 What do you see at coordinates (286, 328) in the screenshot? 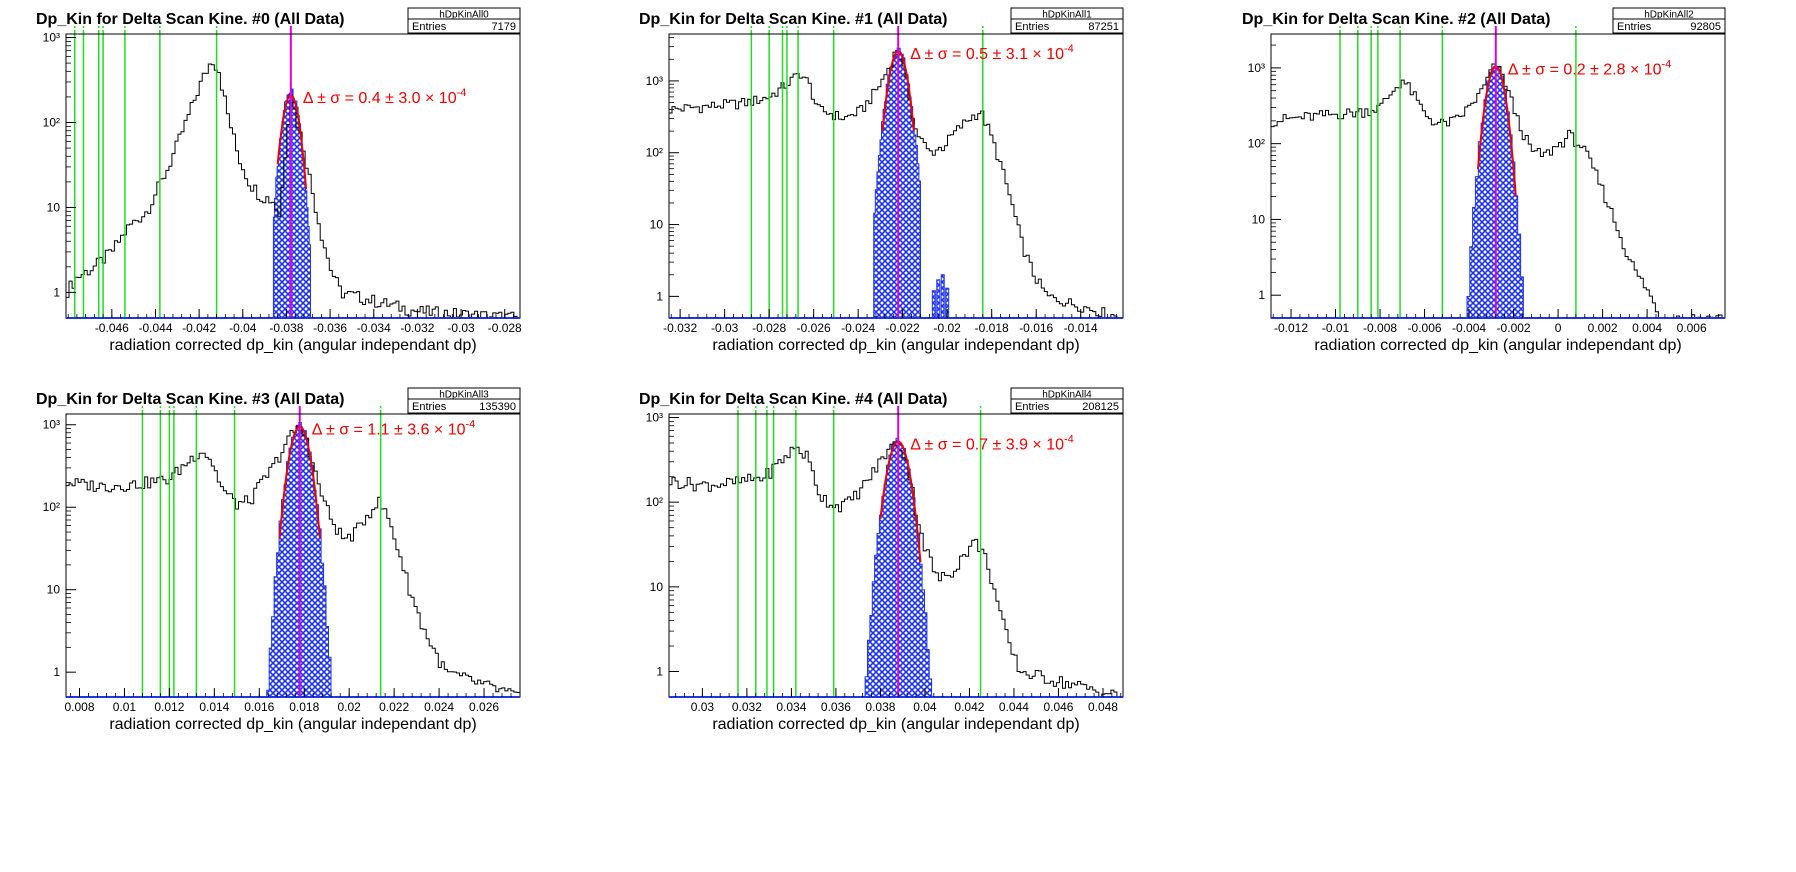
I see `x-tick-label: -0.038` at bounding box center [286, 328].